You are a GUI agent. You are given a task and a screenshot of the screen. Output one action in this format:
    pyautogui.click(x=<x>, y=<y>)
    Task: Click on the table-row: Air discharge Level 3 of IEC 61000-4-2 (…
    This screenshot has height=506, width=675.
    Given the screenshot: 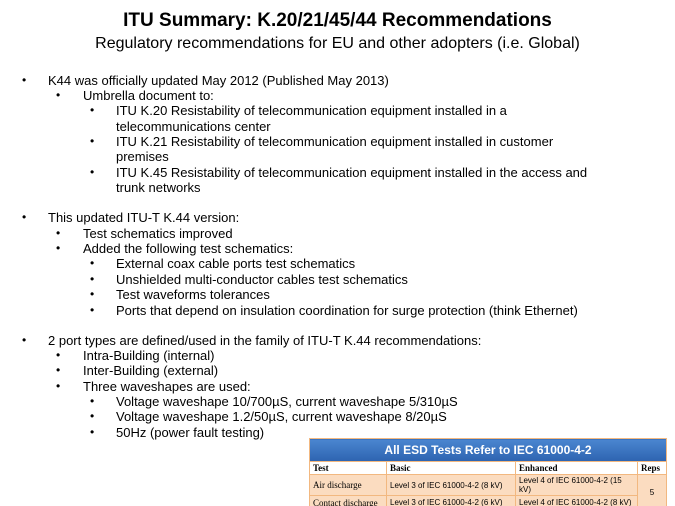 What is the action you would take?
    pyautogui.click(x=488, y=490)
    